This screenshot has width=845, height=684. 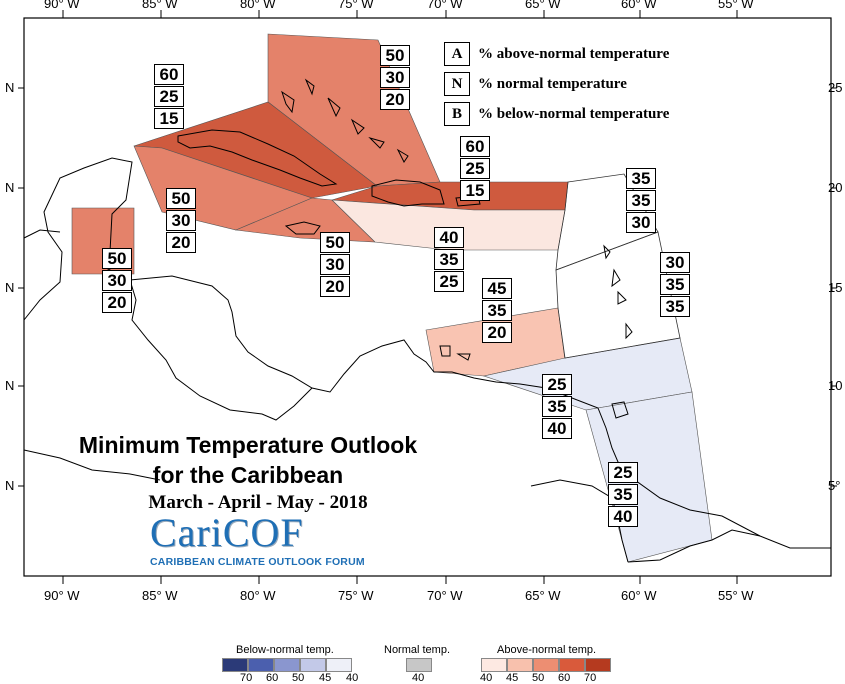 I want to click on scale-label: 50, so click(x=298, y=678).